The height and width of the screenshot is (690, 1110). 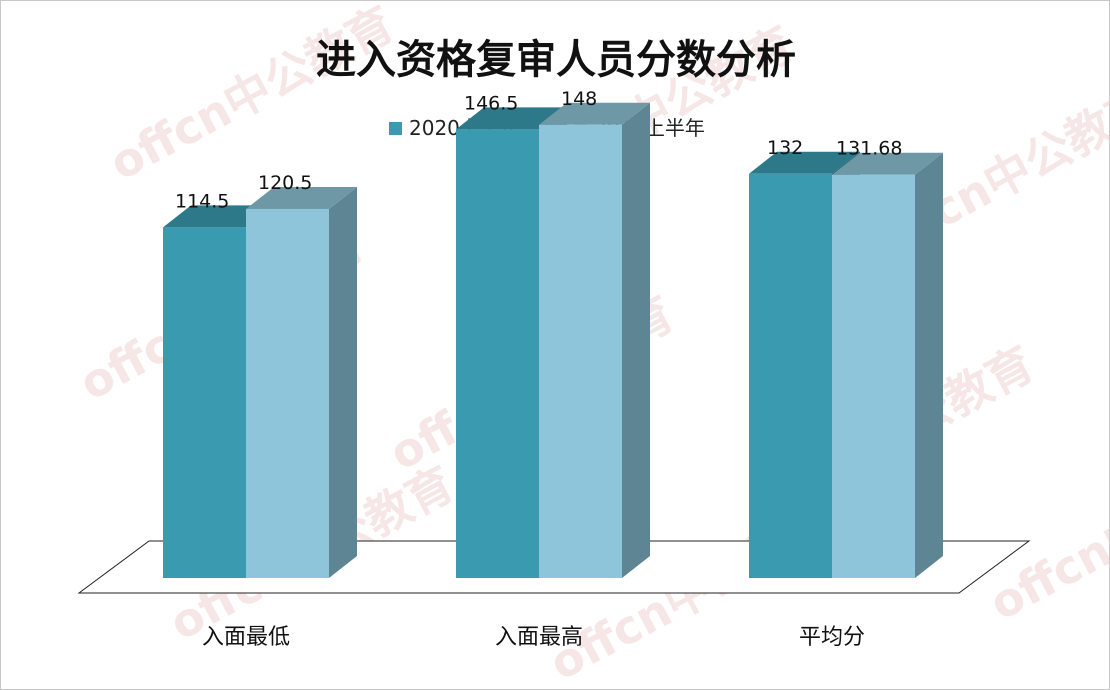 What do you see at coordinates (285, 183) in the screenshot?
I see `data-label: 120.5` at bounding box center [285, 183].